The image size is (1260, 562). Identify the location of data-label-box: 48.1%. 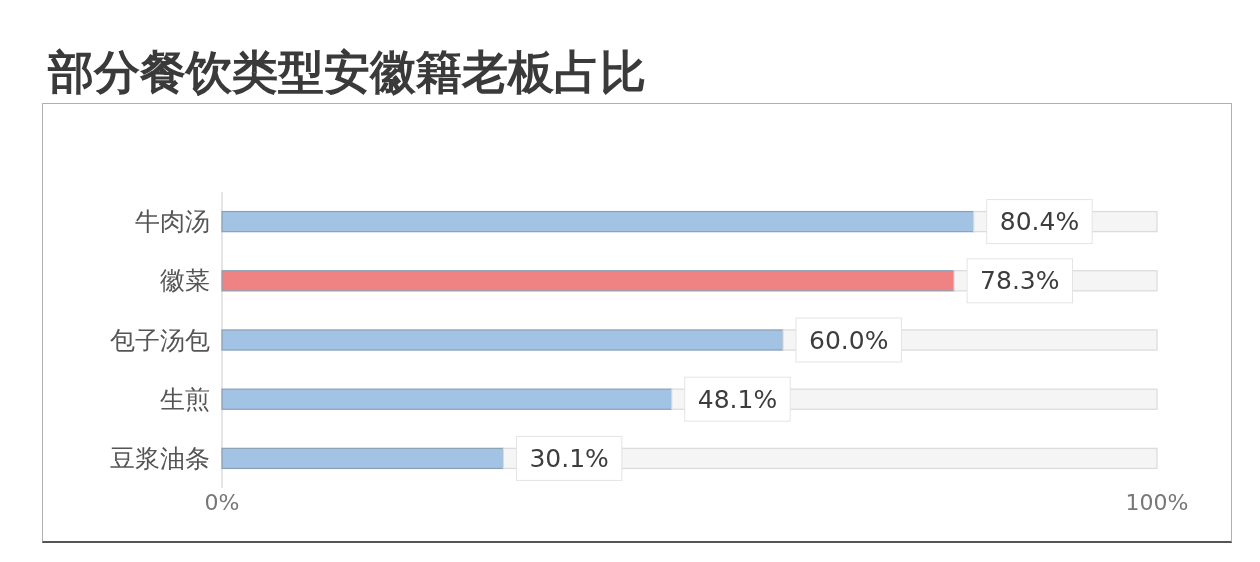
(737, 399).